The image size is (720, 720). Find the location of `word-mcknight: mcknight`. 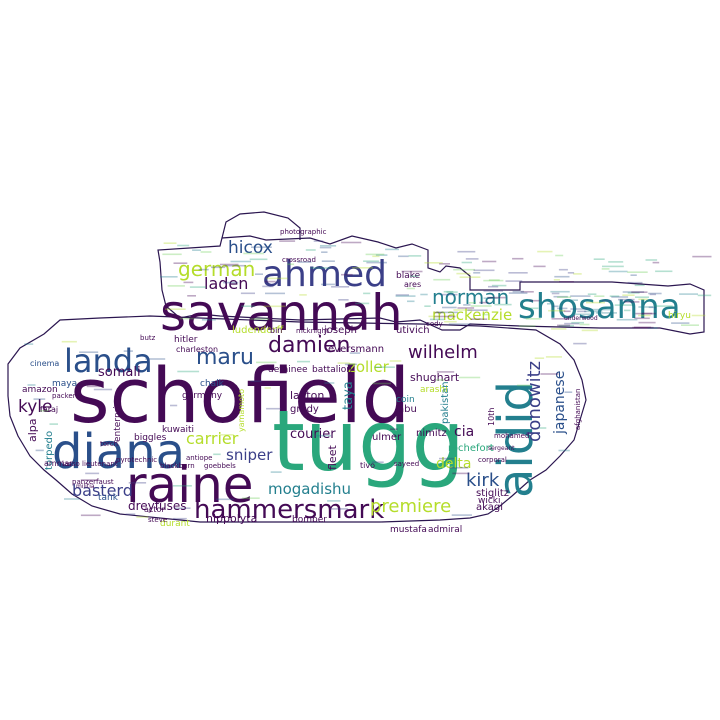

word-mcknight: mcknight is located at coordinates (312, 331).